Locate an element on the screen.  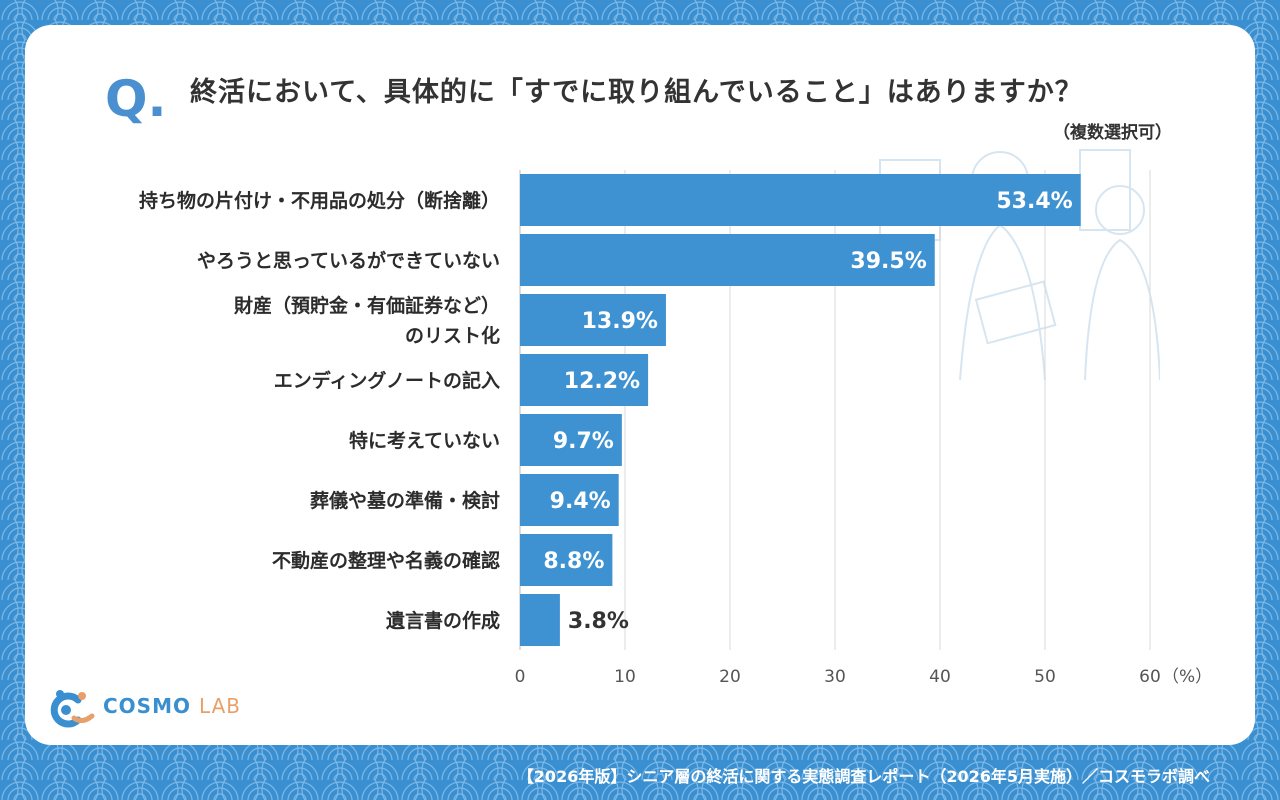
category-label: エンディングノートの記入 is located at coordinates (387, 380).